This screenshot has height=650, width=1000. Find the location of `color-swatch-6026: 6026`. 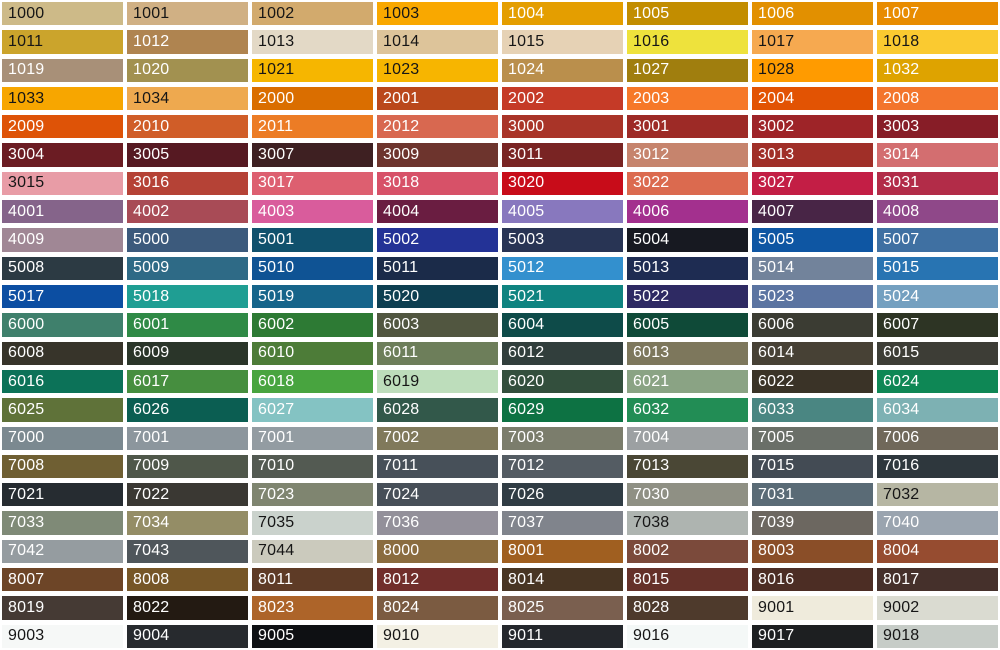

color-swatch-6026: 6026 is located at coordinates (187, 410).